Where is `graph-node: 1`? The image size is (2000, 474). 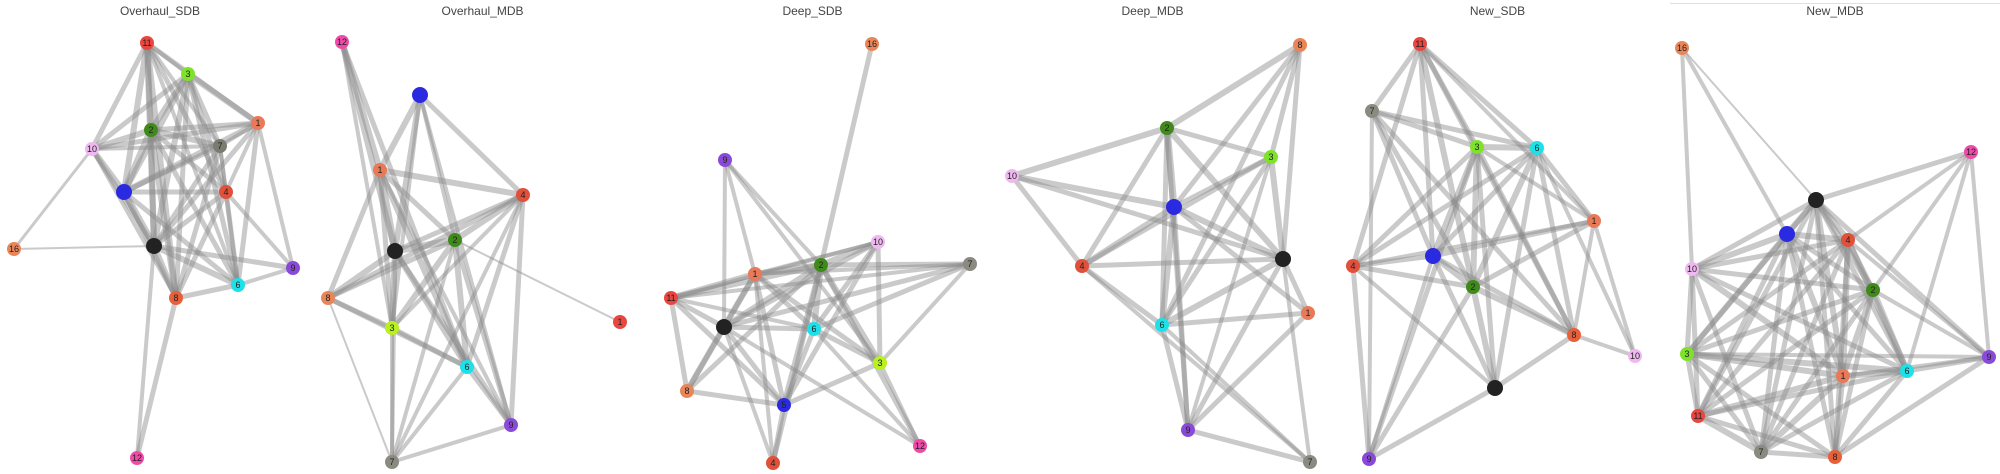 graph-node: 1 is located at coordinates (1843, 376).